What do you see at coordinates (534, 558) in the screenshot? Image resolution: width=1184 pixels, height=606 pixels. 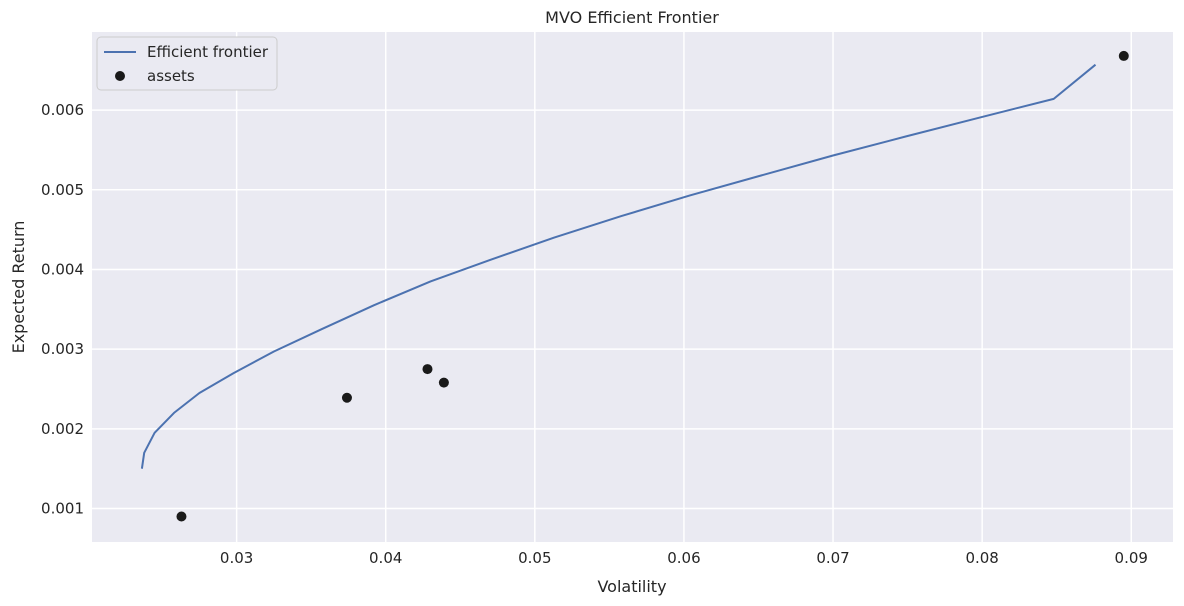 I see `x-tick-label: 0.05` at bounding box center [534, 558].